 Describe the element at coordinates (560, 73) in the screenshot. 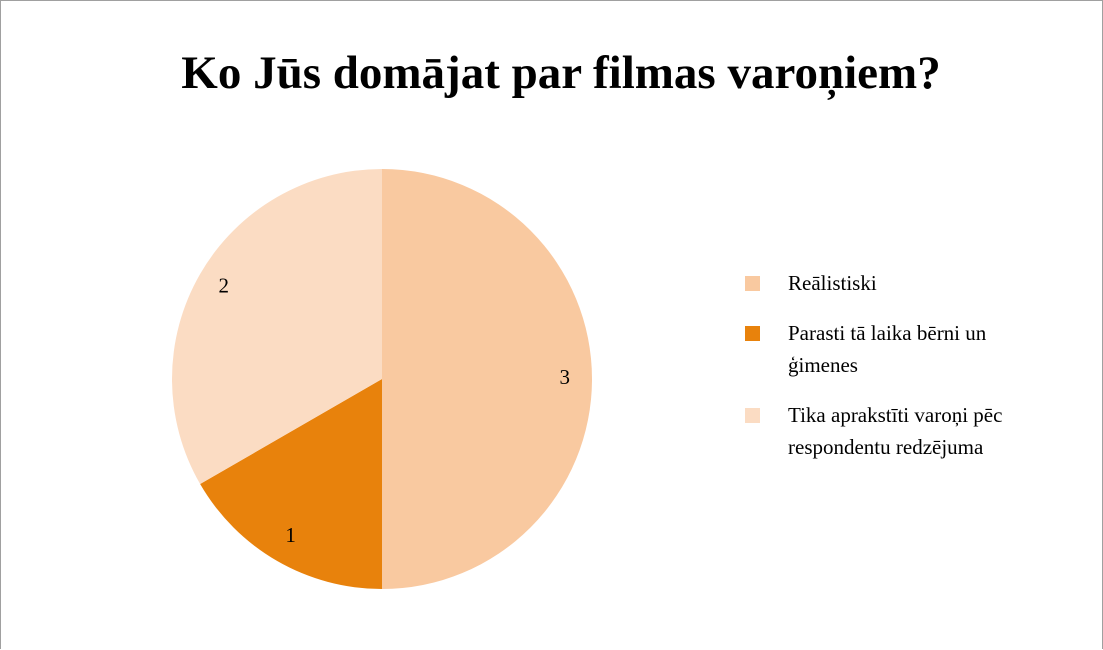

I see `chart-title: Ko Jūs domājat par filmas varoņiem?` at that location.